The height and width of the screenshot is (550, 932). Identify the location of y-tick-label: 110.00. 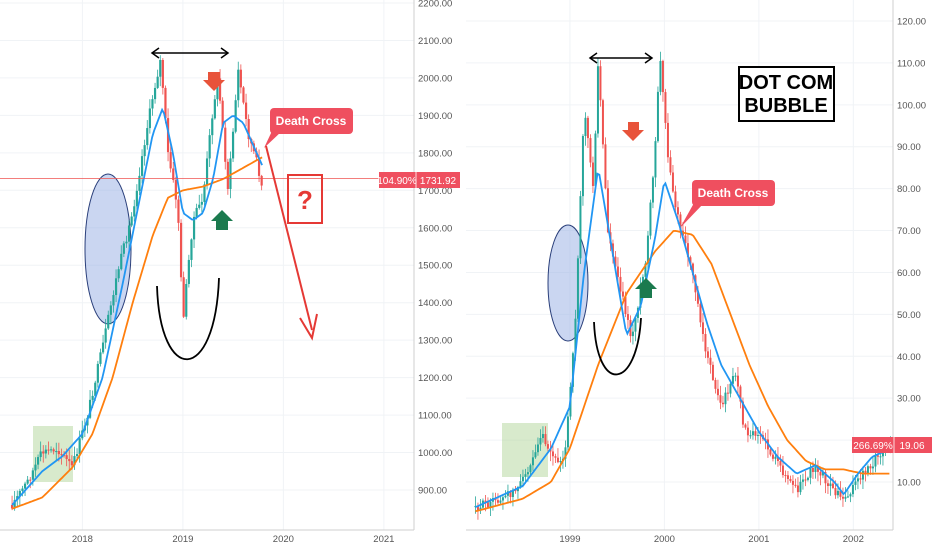
(911, 63).